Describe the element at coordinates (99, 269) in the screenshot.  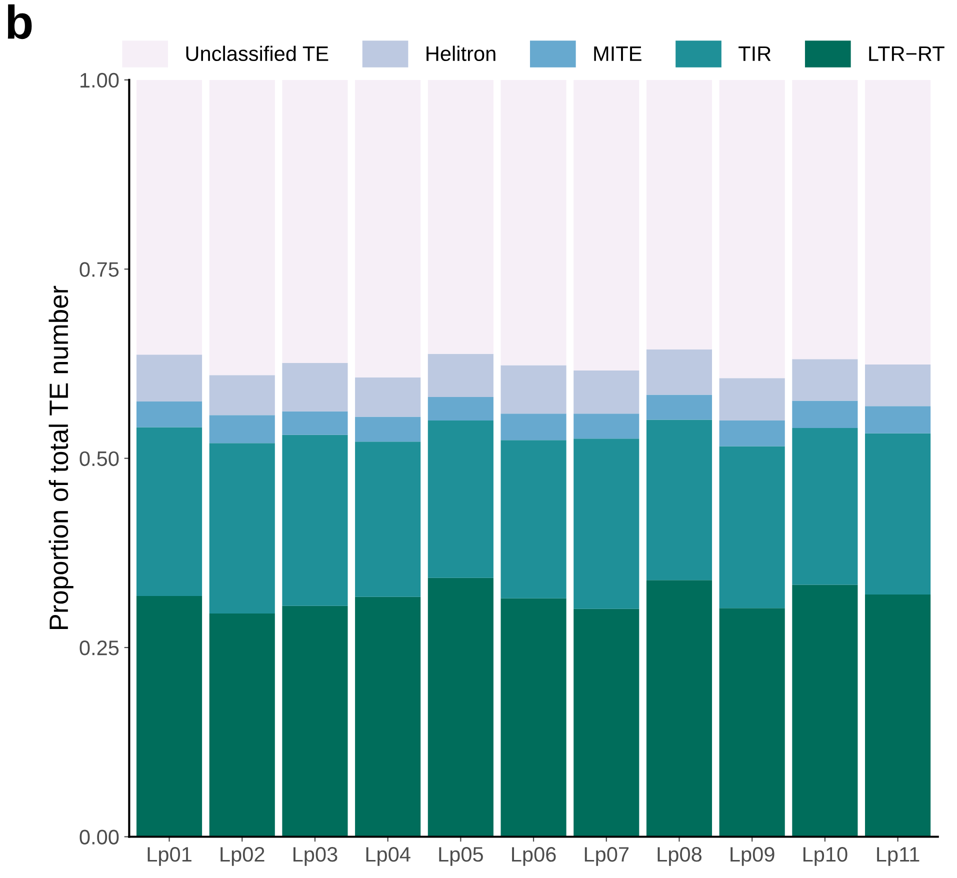
I see `y-tick-label: 0.75` at that location.